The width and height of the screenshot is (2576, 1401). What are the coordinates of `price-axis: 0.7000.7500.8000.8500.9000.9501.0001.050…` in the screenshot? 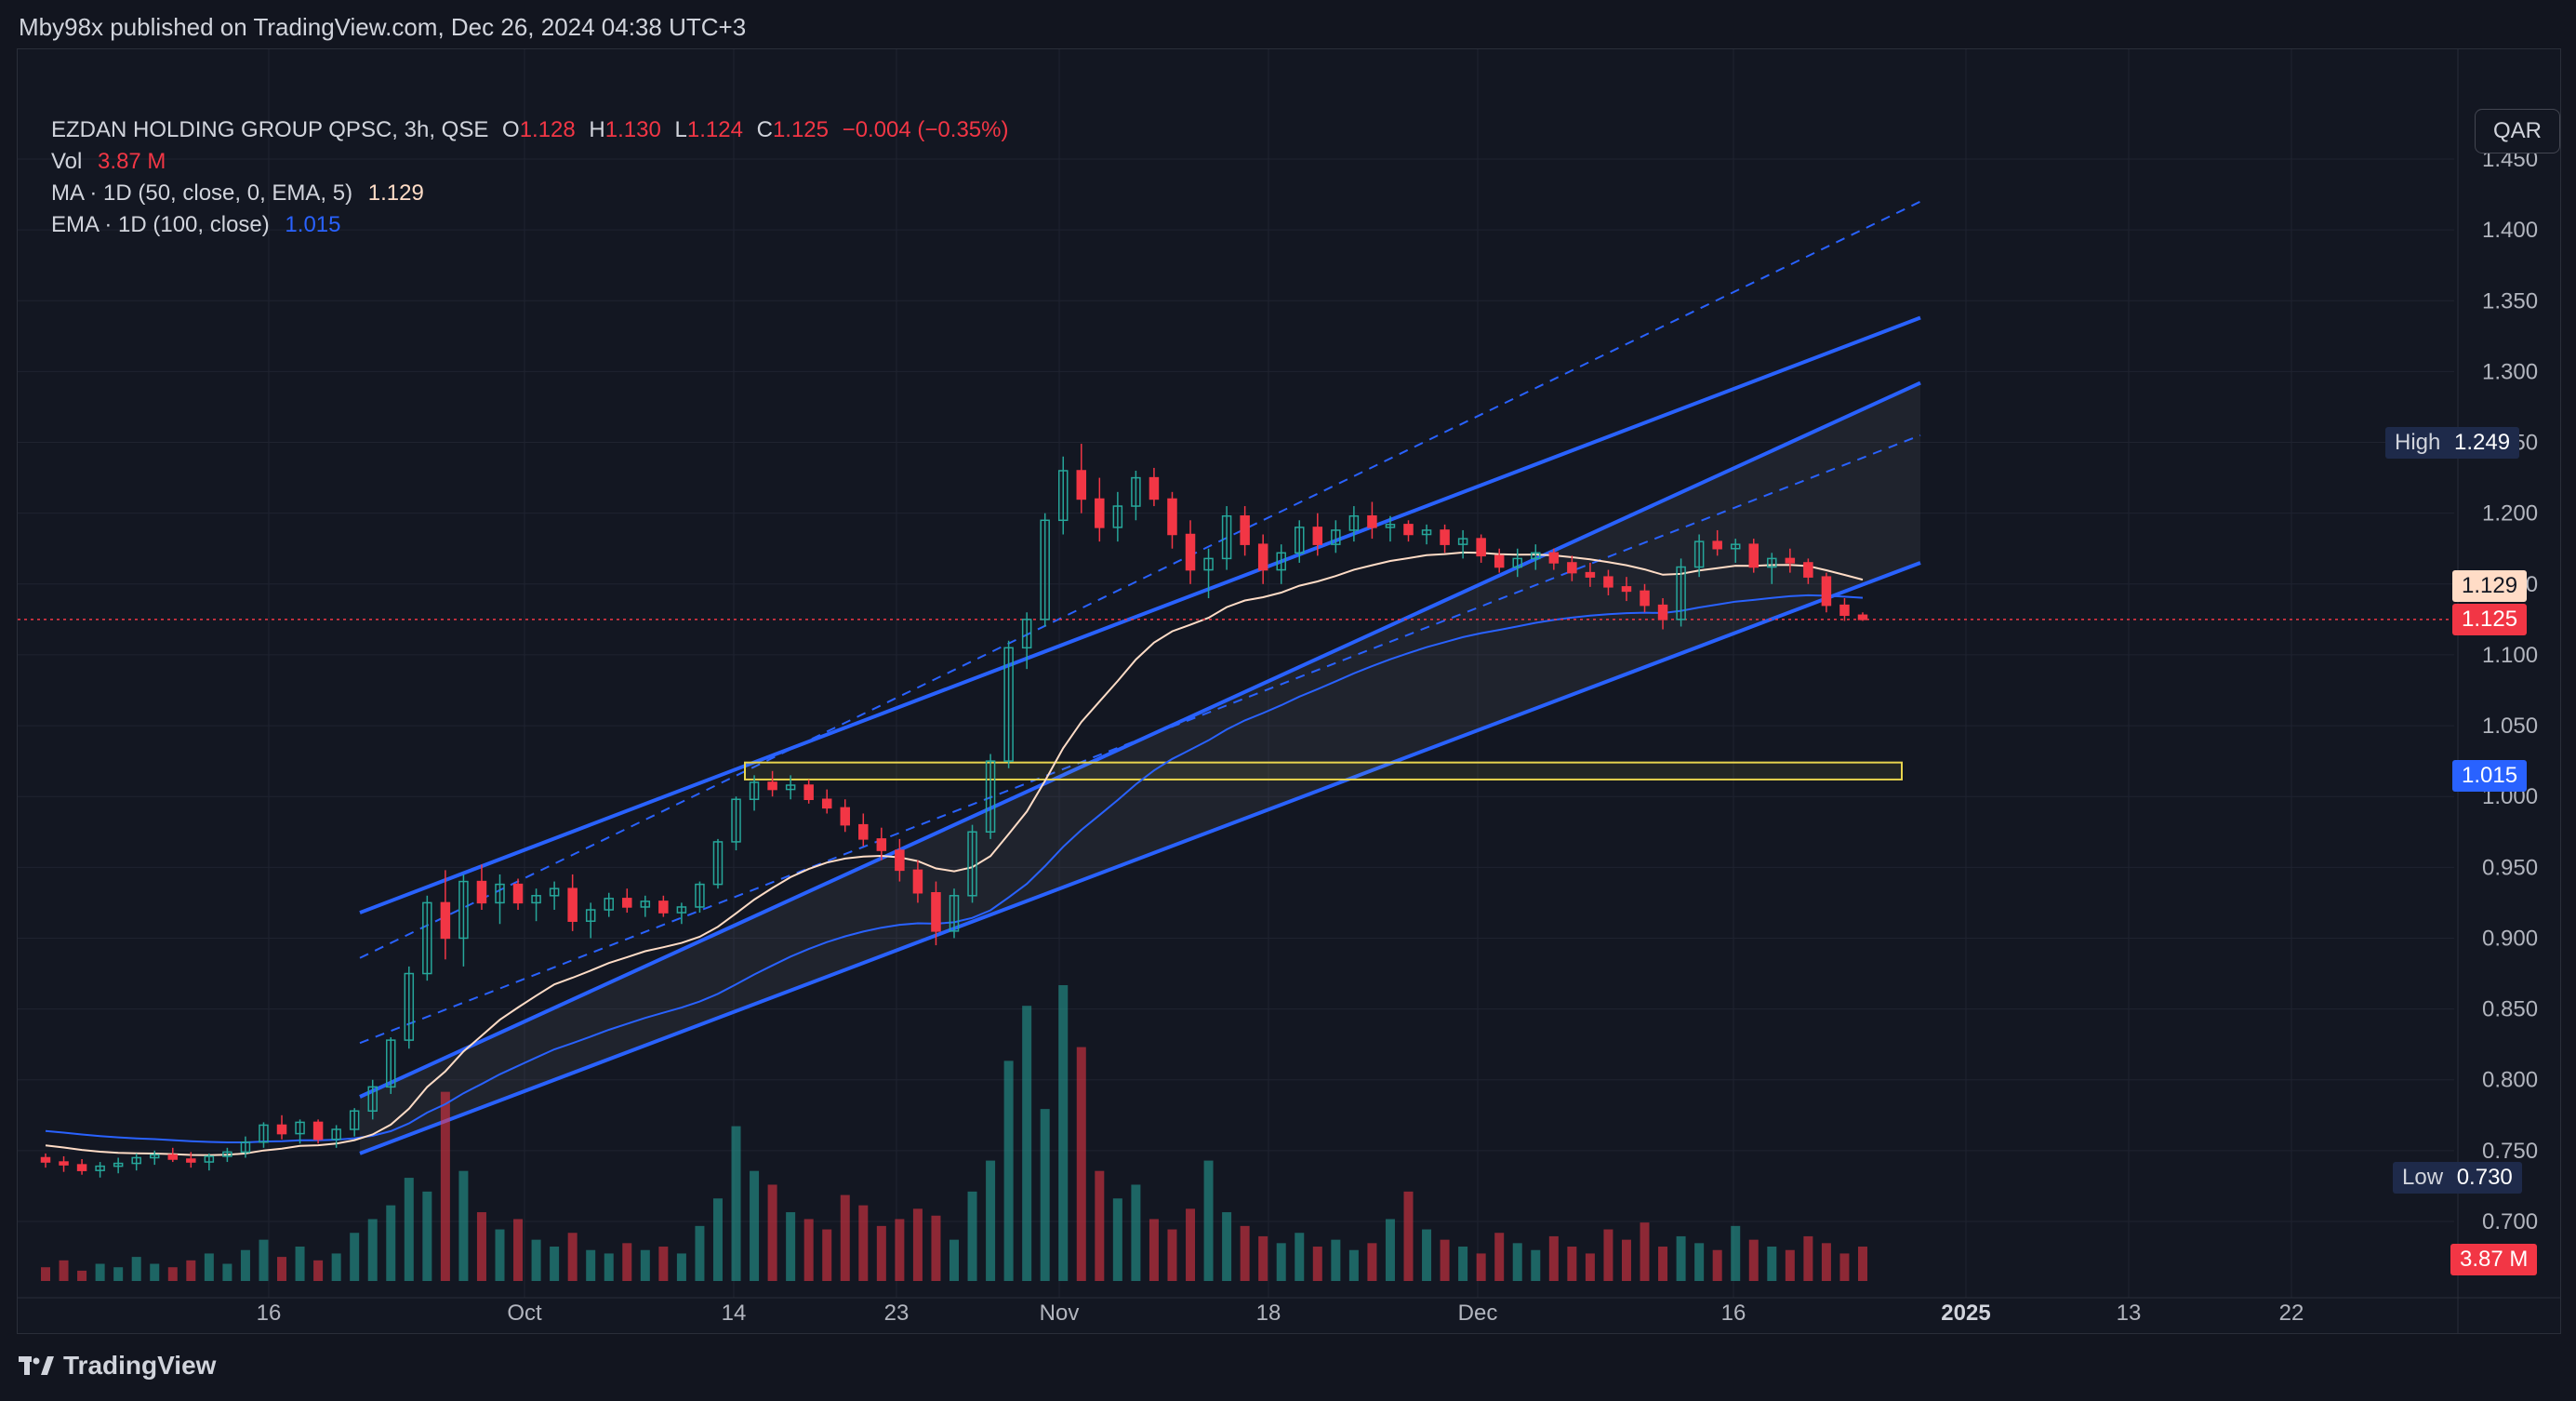 It's located at (2497, 691).